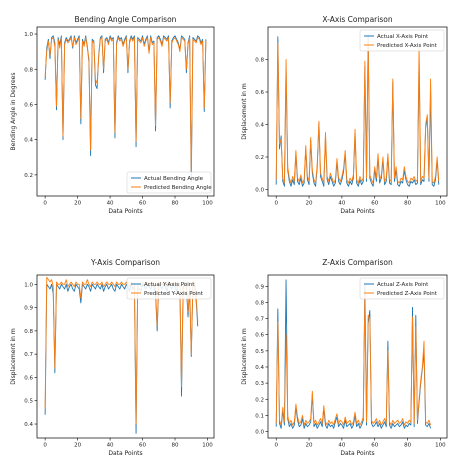 The image size is (474, 466). I want to click on y-tick-label: 0.3, so click(259, 384).